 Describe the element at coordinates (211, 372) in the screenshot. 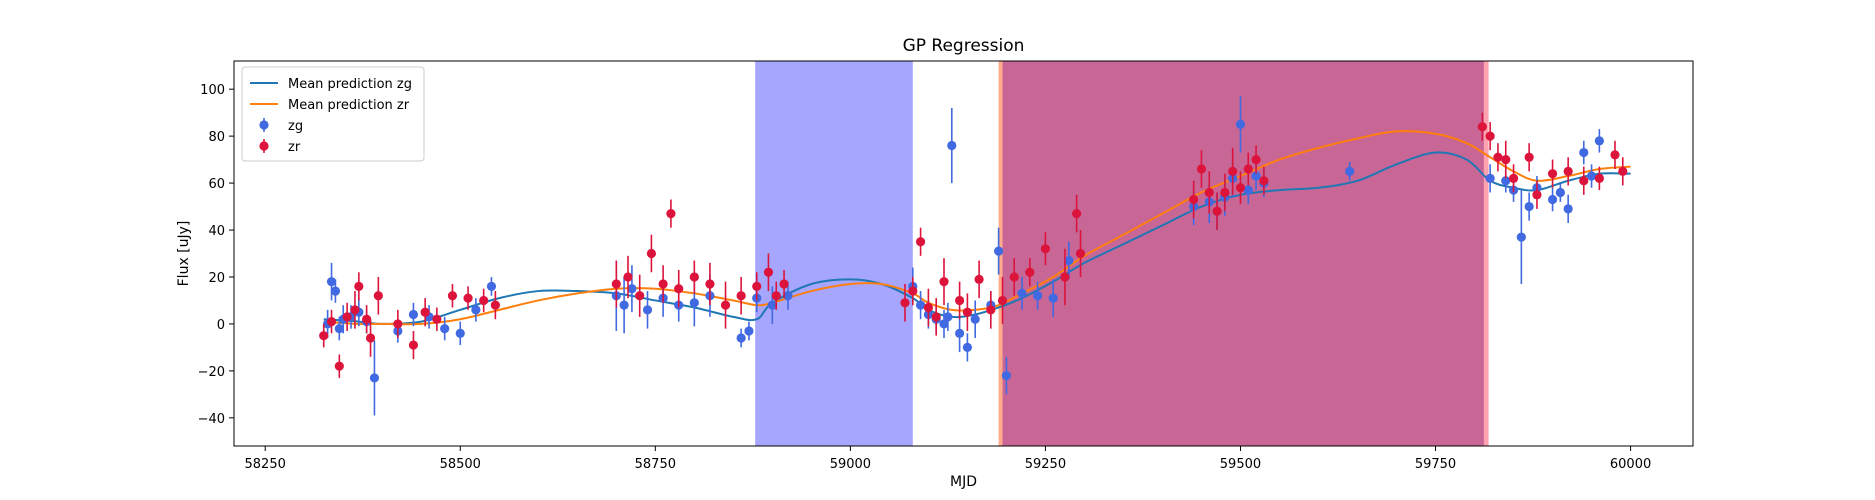

I see `y-tick-label: −20` at that location.